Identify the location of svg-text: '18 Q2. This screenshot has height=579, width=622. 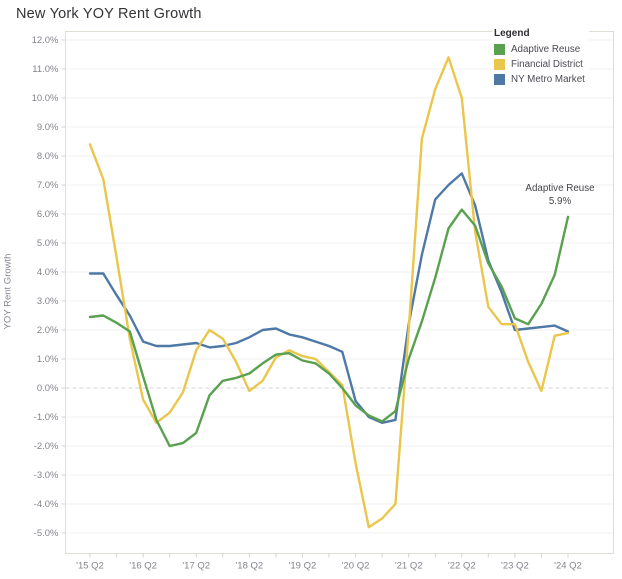
(249, 566).